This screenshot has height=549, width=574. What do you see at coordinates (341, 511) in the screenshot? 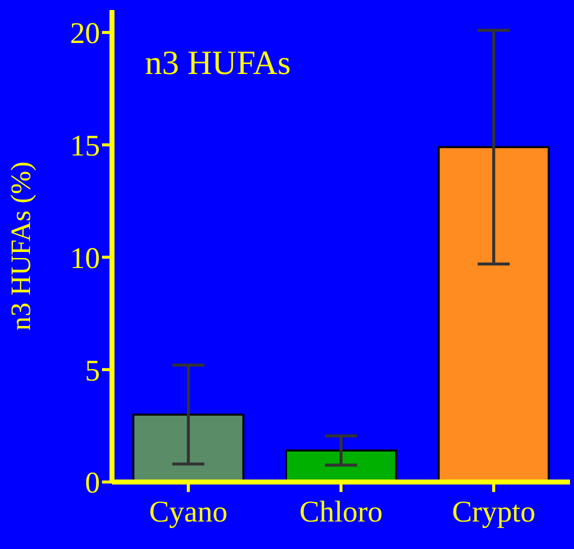
I see `x-tick-label: Chloro` at bounding box center [341, 511].